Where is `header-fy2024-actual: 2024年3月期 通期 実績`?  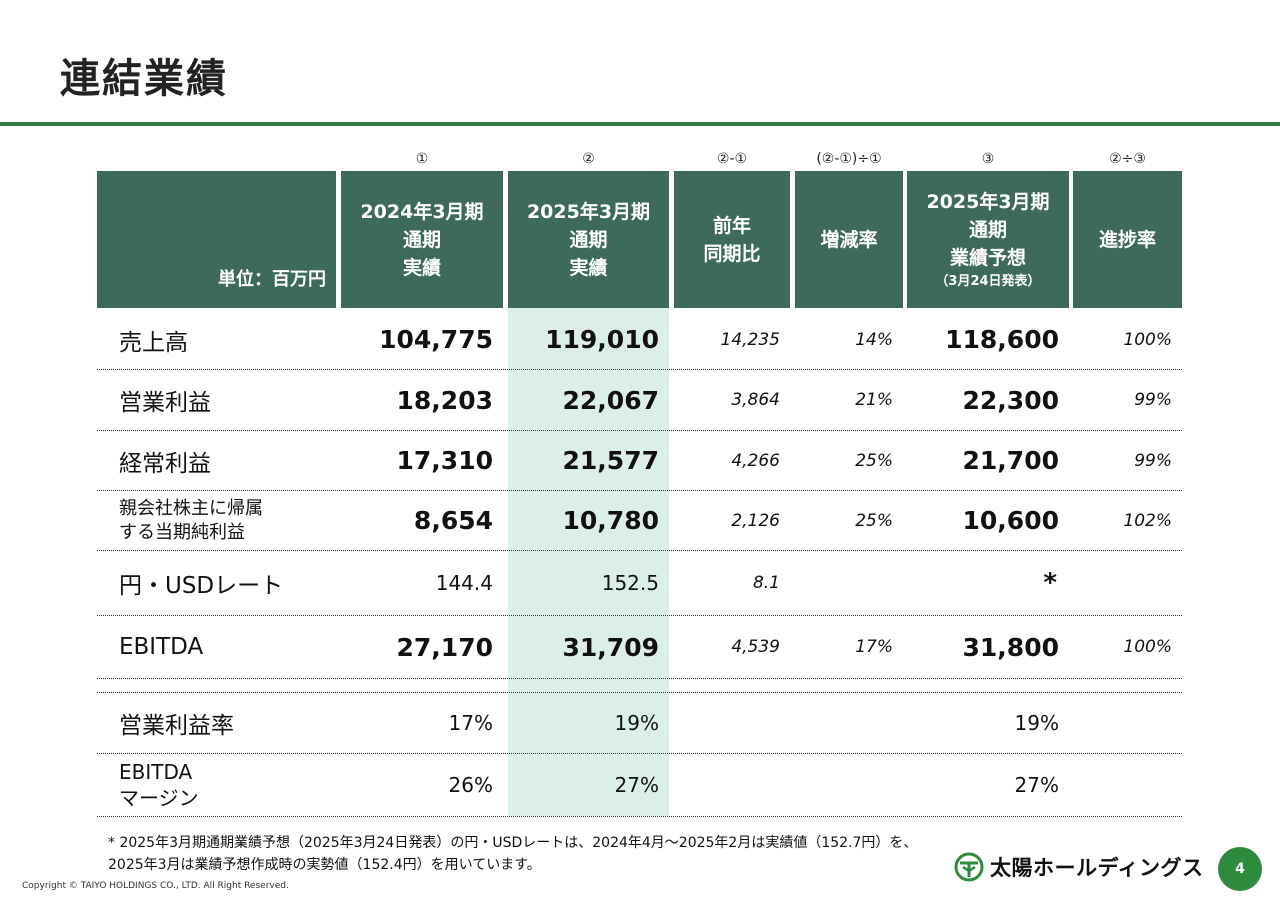
header-fy2024-actual: 2024年3月期 通期 実績 is located at coordinates (422, 239).